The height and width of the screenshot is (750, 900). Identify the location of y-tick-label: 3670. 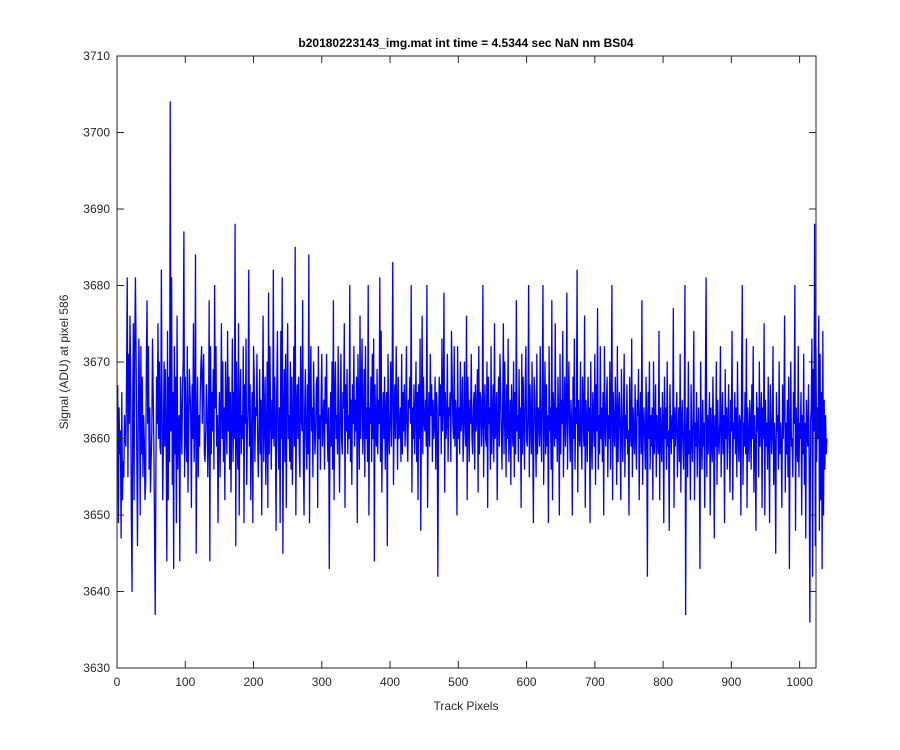
(96, 362).